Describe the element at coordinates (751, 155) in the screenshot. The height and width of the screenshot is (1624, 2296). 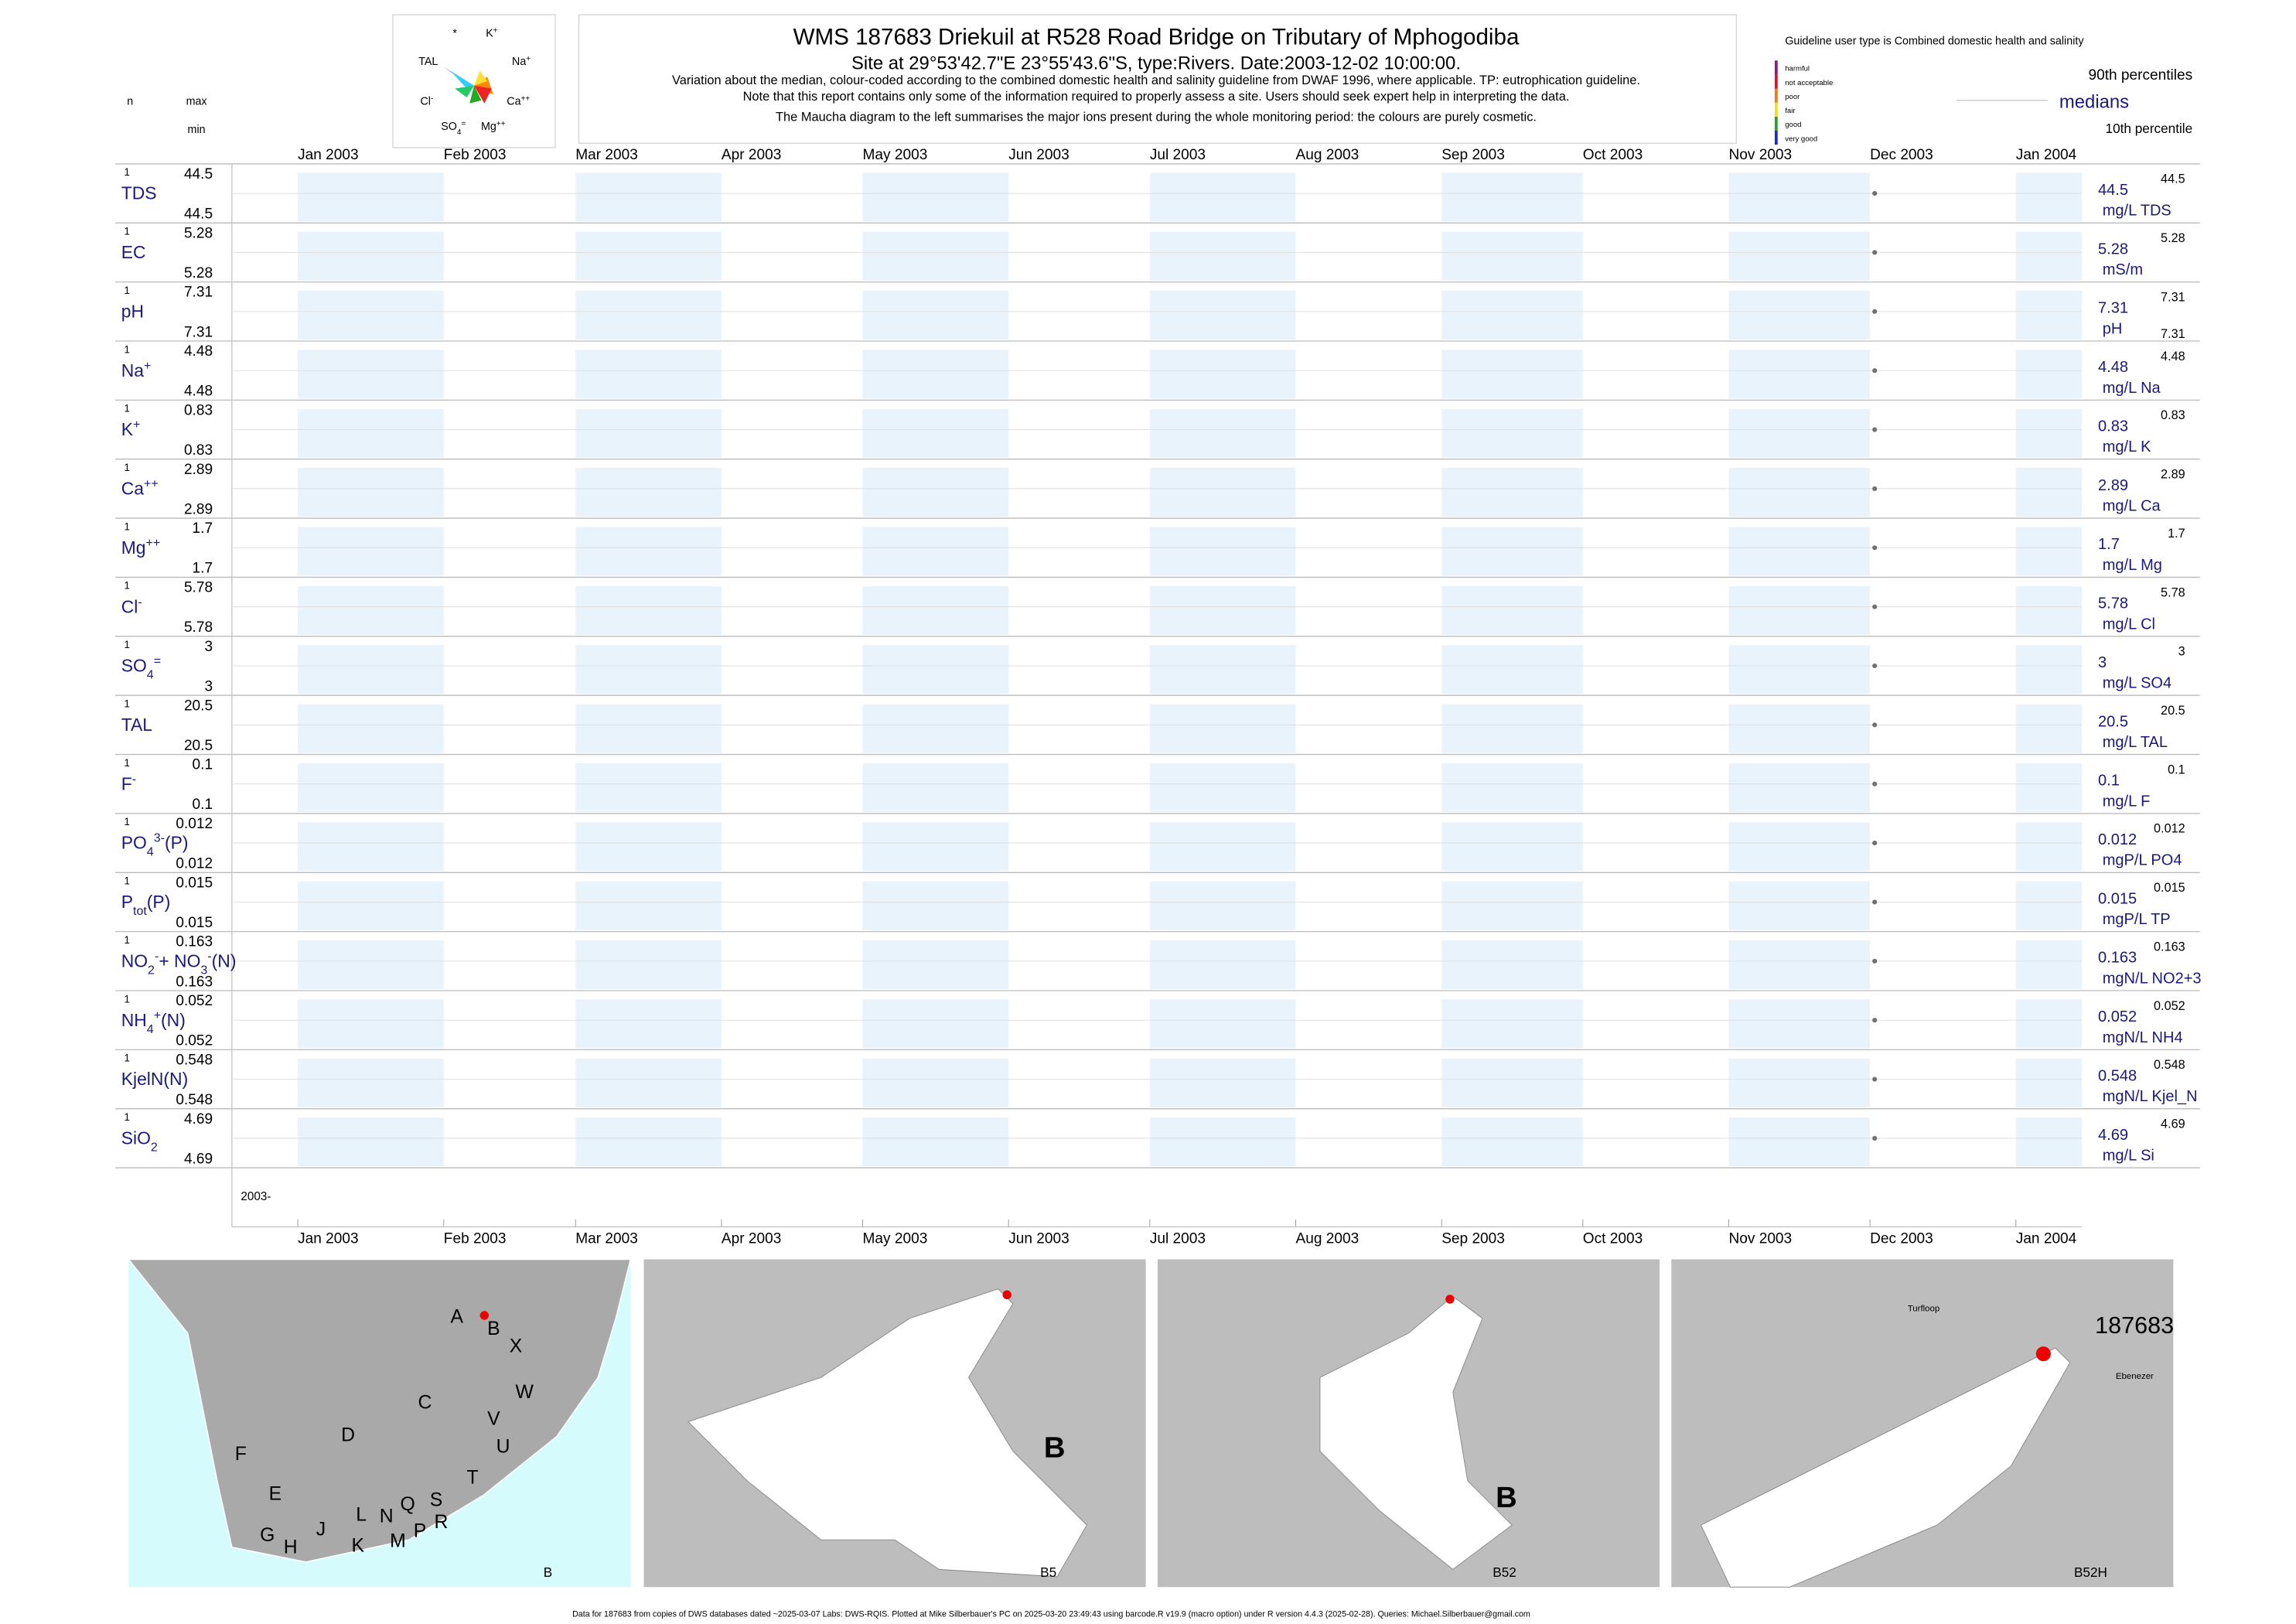
I see `x-tick-label: Apr 2003` at that location.